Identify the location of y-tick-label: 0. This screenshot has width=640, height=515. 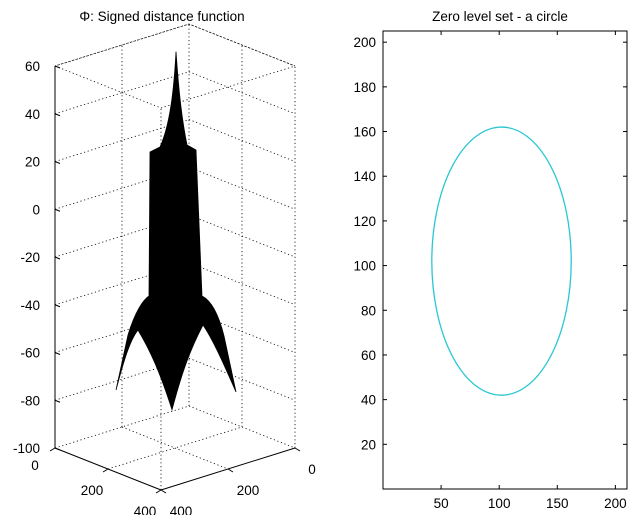
(312, 469).